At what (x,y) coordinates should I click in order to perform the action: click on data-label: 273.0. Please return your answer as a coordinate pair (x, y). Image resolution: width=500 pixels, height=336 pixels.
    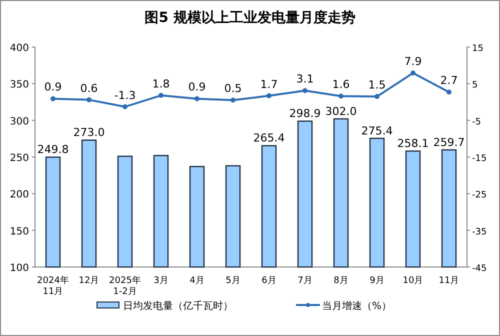
    Looking at the image, I should click on (89, 133).